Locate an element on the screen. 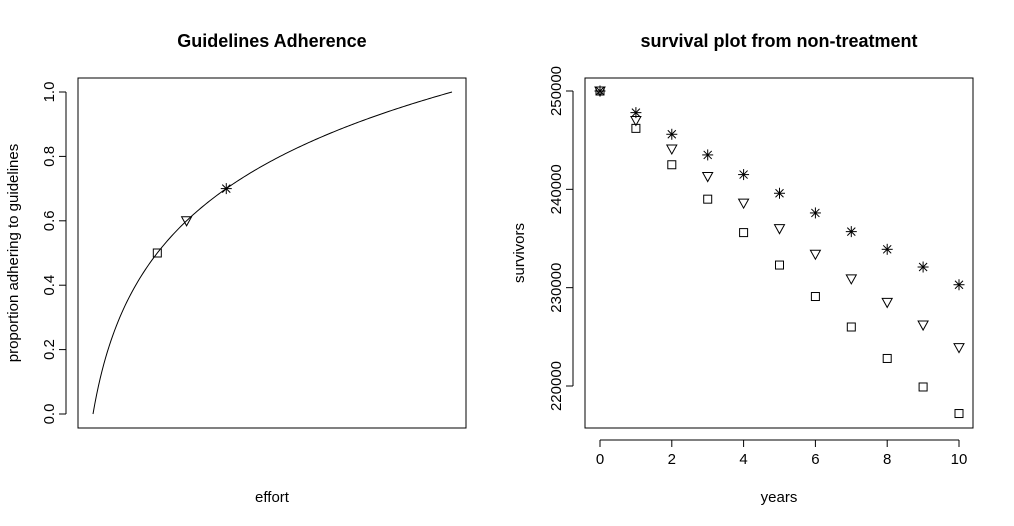  left-y-tick-label: 1.0 is located at coordinates (49, 92).